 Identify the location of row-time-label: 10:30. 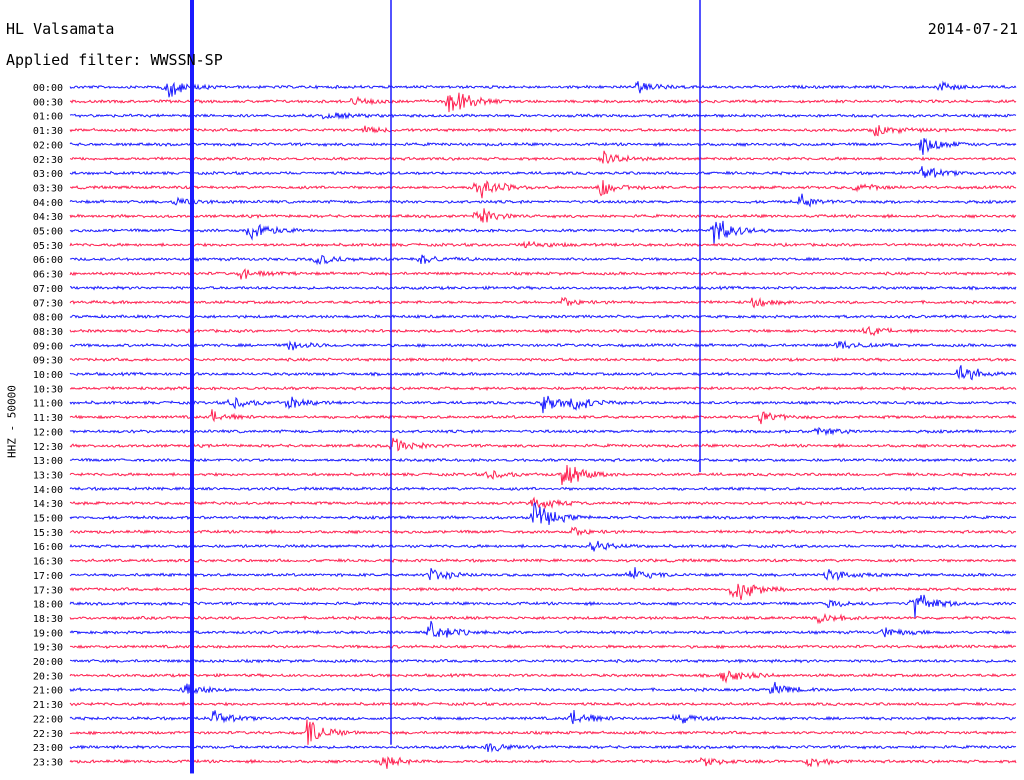
(48, 389).